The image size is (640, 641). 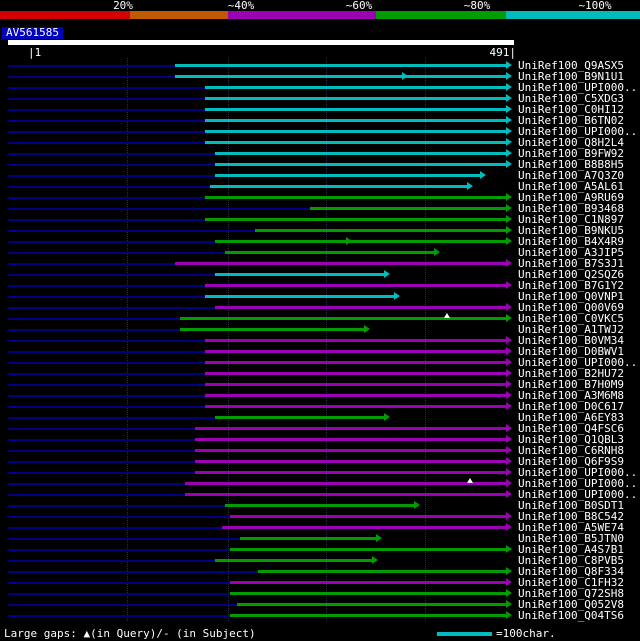 What do you see at coordinates (571, 175) in the screenshot?
I see `hit-label: UniRef100_A7Q3Z0` at bounding box center [571, 175].